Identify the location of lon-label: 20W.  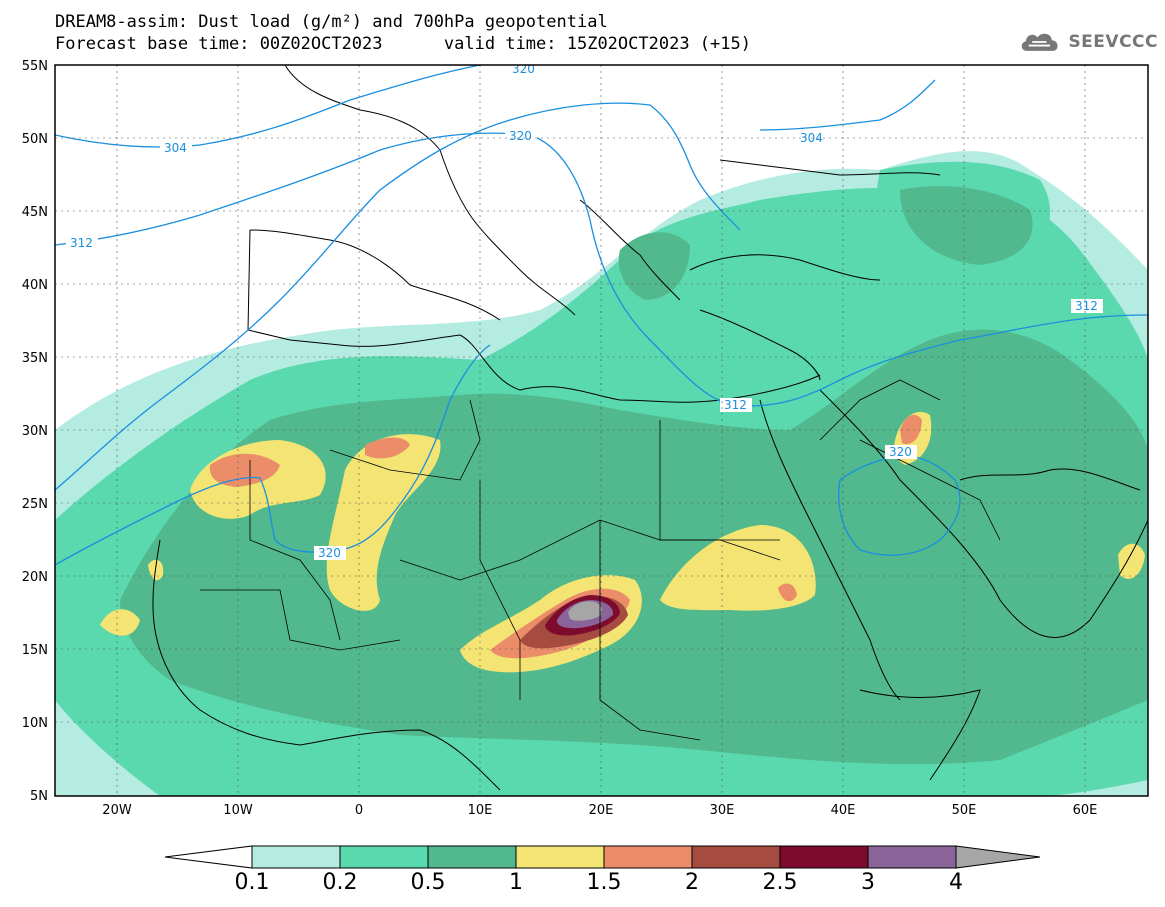
(117, 810).